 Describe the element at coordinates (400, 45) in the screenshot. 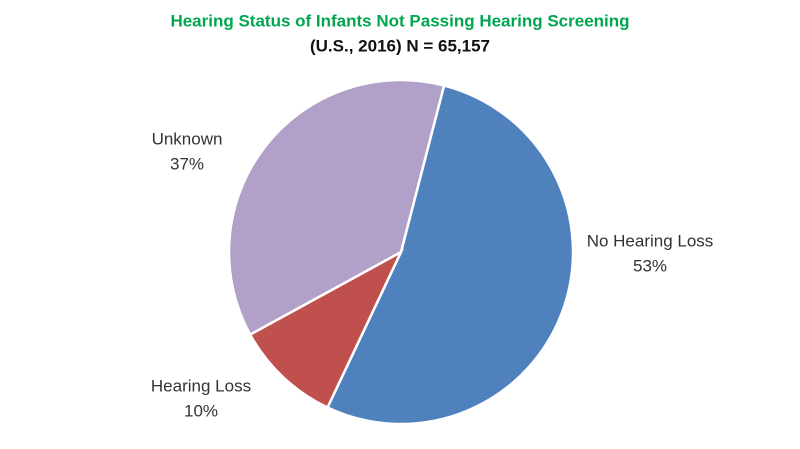

I see `chart-subtitle: (U.S., 2016) N = 65,157` at that location.